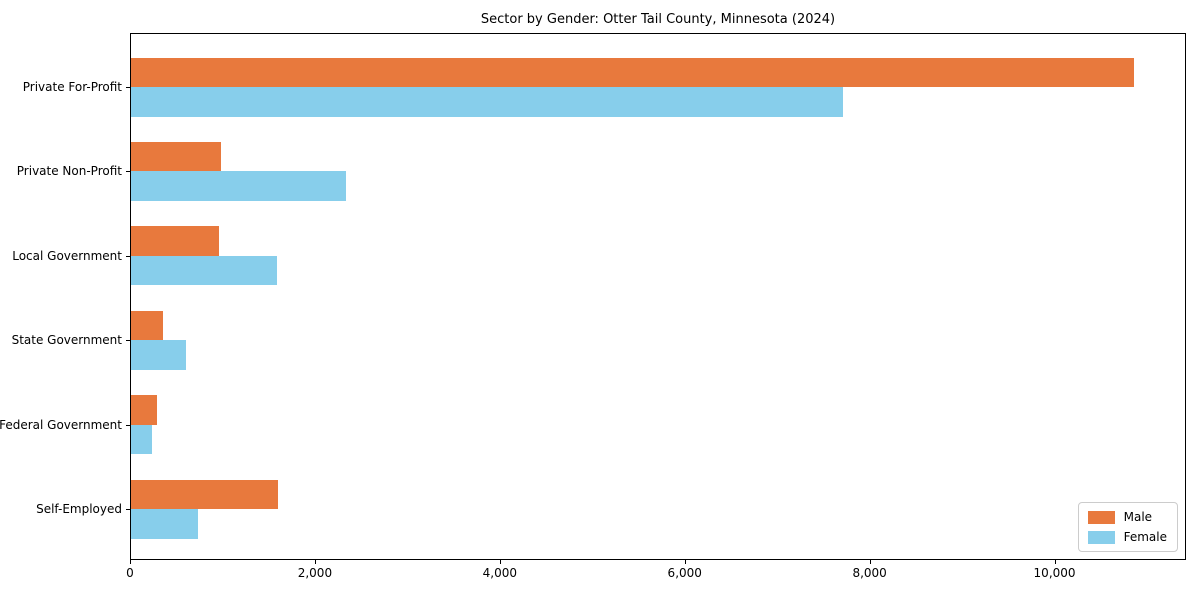 This screenshot has height=600, width=1200. I want to click on bar-female-state-government, so click(159, 355).